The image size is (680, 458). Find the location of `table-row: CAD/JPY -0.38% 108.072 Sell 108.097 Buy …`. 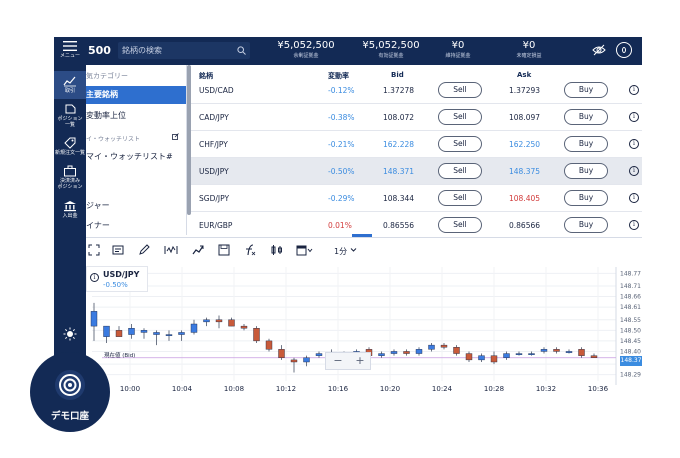

table-row: CAD/JPY -0.38% 108.072 Sell 108.097 Buy … is located at coordinates (416, 117).